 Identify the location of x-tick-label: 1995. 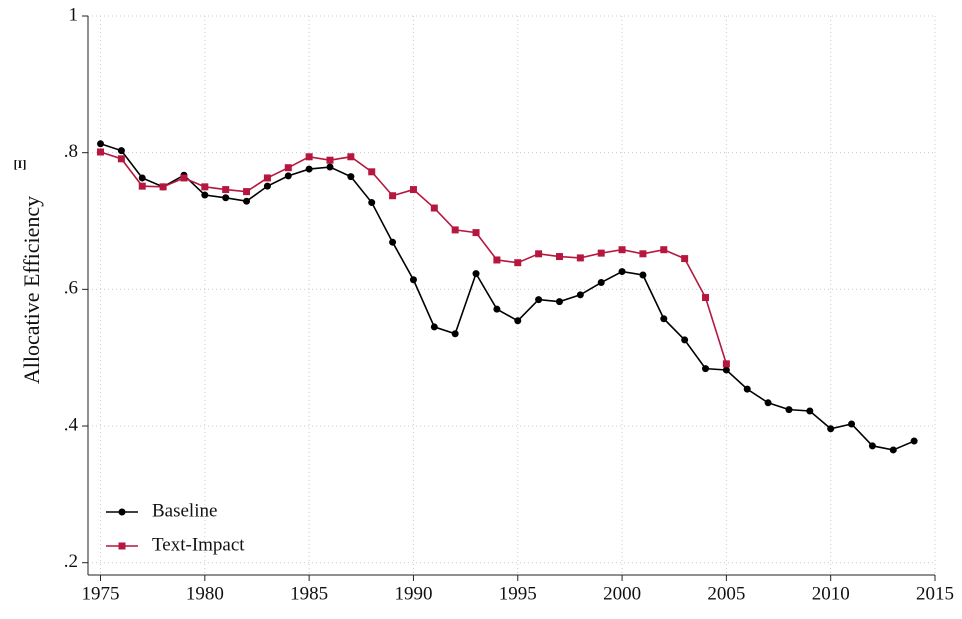
(518, 593).